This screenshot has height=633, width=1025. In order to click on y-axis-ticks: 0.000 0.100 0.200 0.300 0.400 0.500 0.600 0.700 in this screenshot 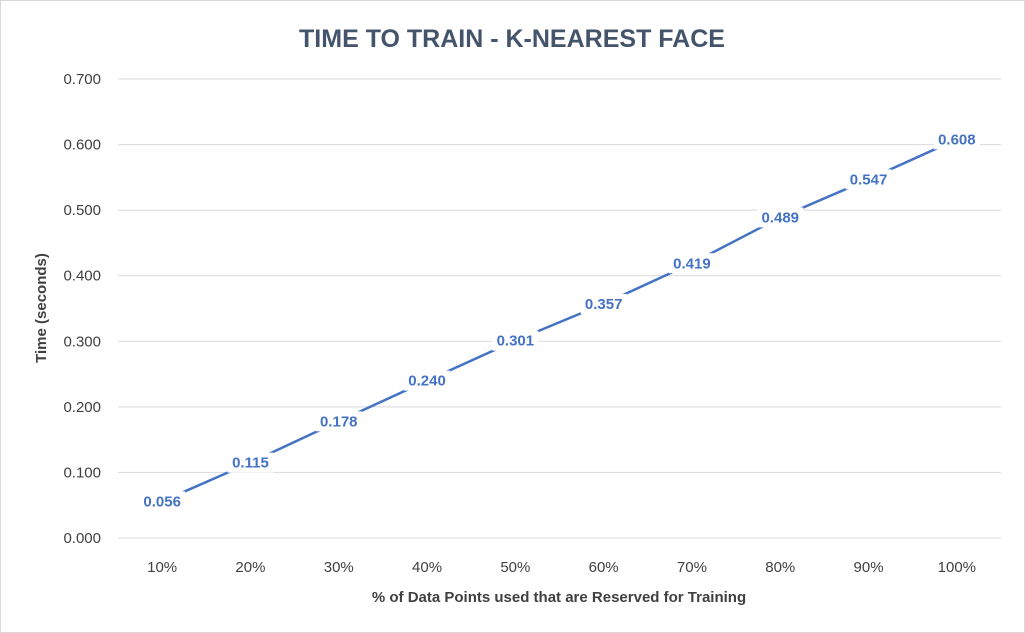, I will do `click(82, 309)`.